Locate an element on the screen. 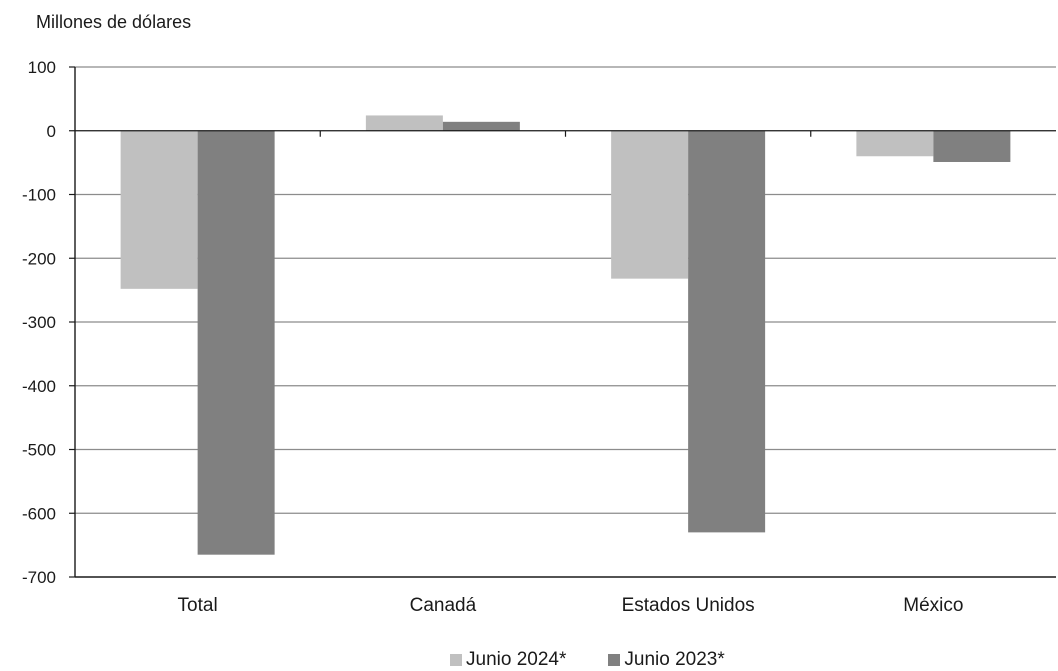  legend-item-junio-2024: Junio 2024* is located at coordinates (508, 660).